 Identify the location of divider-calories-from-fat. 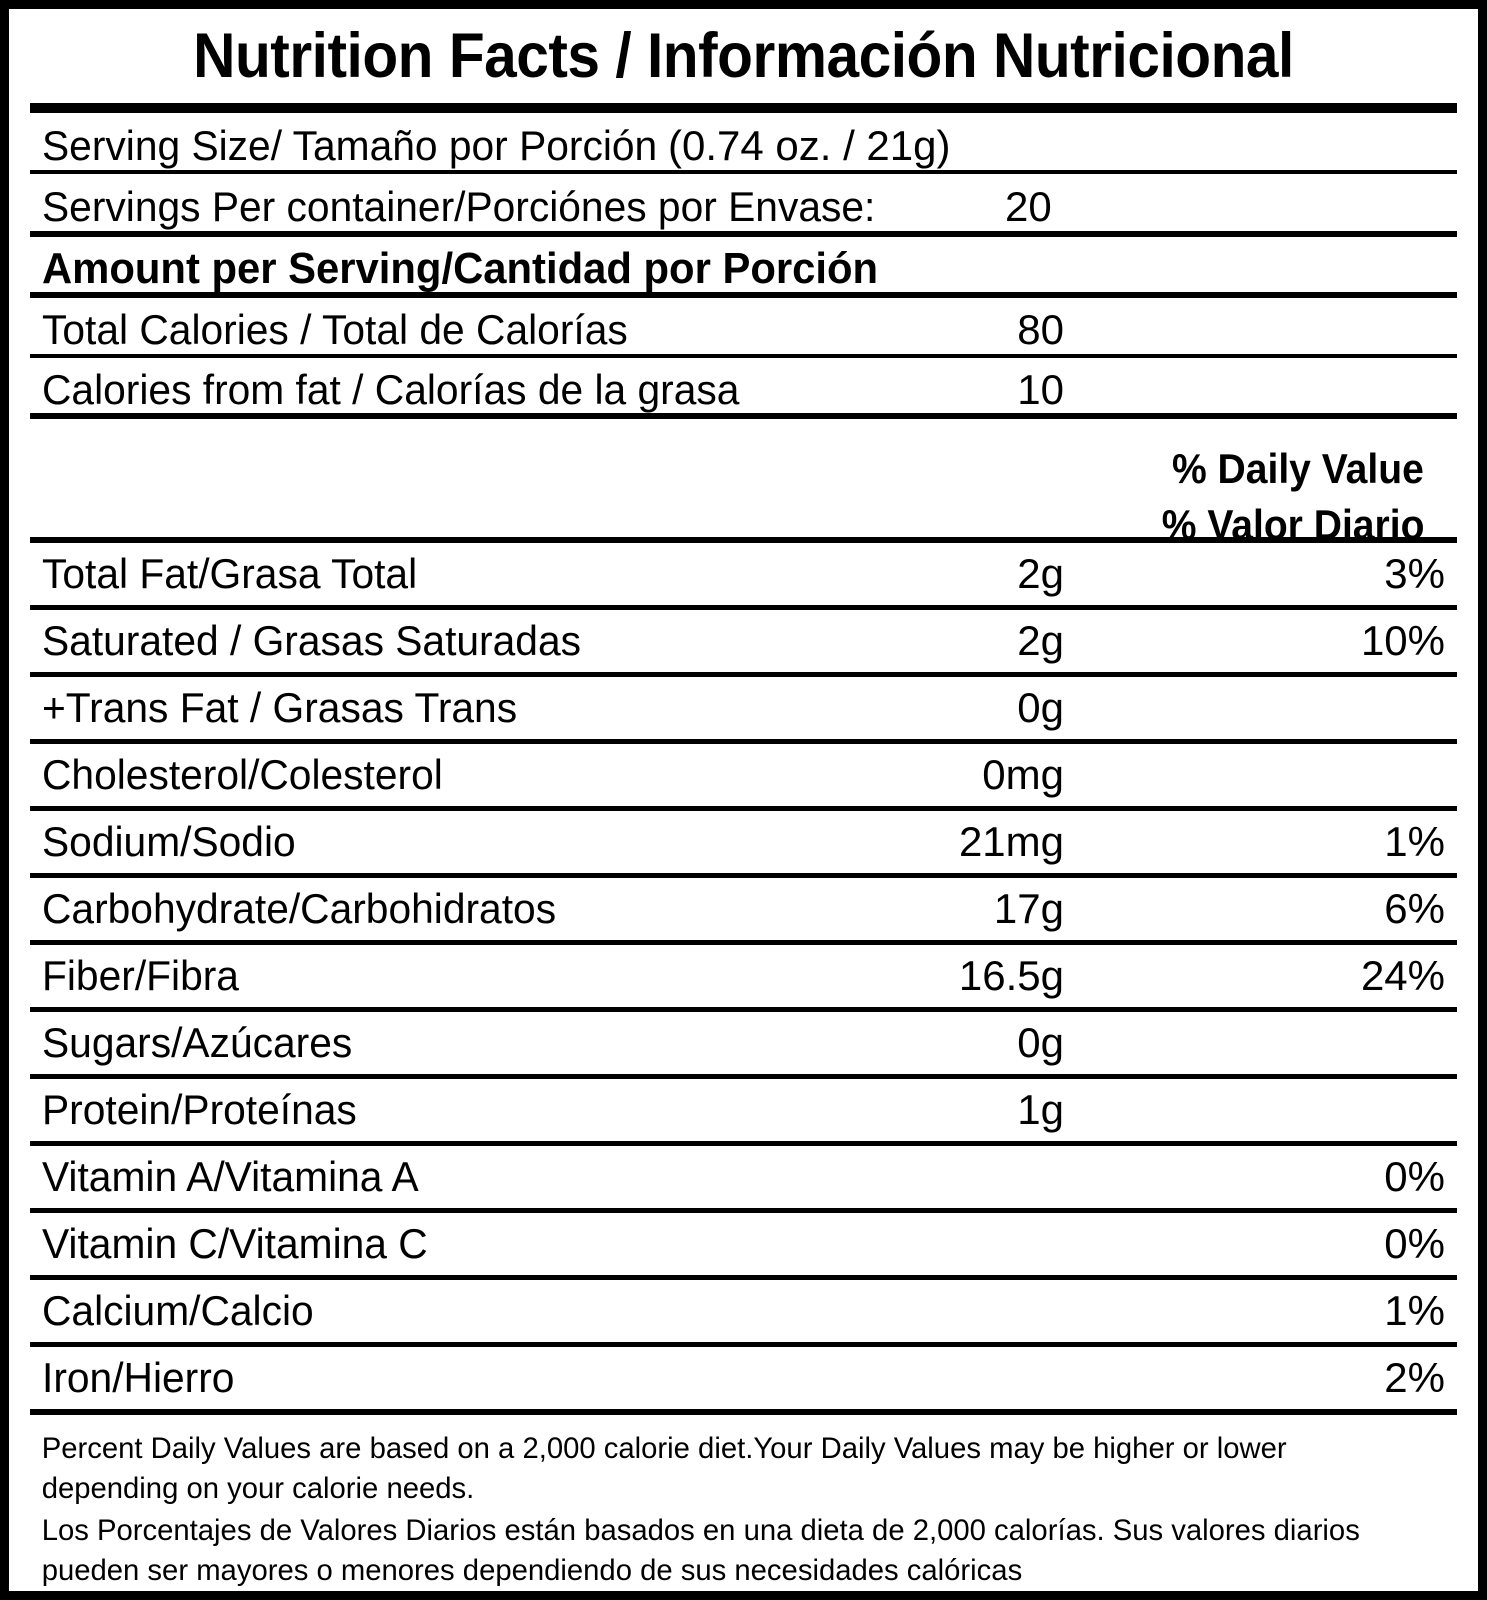
(743, 416).